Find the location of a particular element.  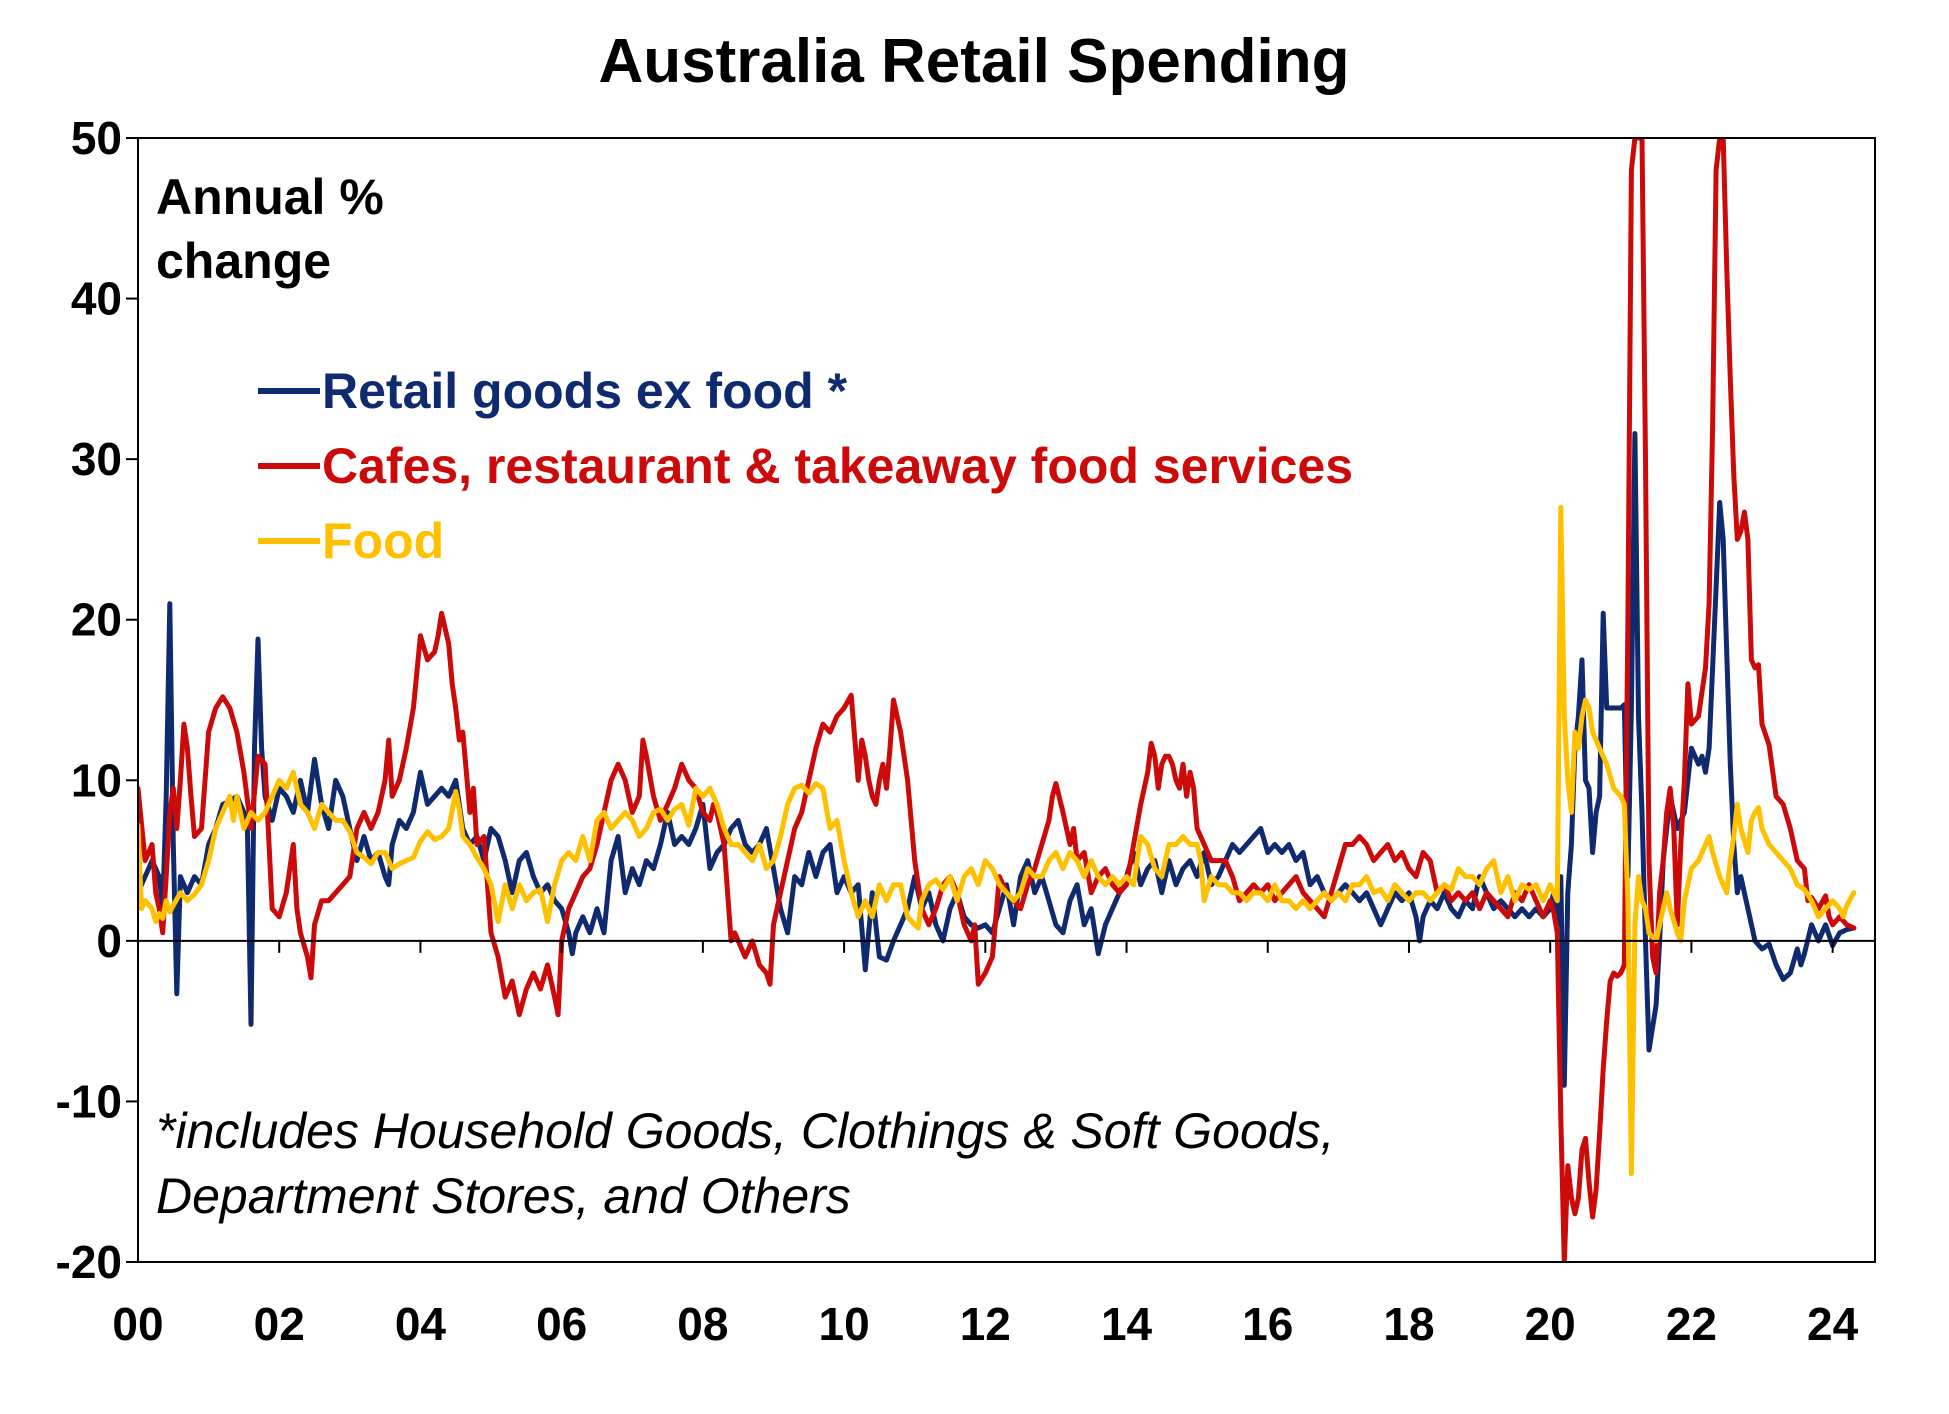

x-tick-label: 16 is located at coordinates (1267, 1324).